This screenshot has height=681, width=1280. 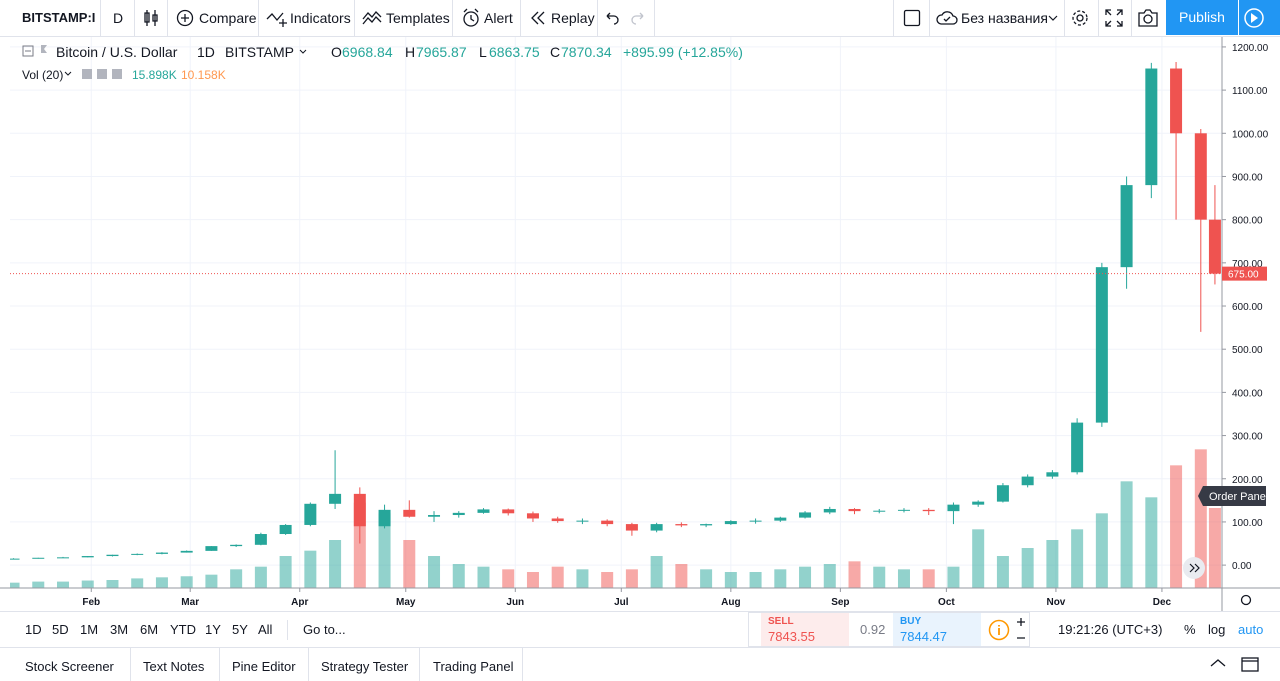 I want to click on range-button: 5D, so click(x=60, y=629).